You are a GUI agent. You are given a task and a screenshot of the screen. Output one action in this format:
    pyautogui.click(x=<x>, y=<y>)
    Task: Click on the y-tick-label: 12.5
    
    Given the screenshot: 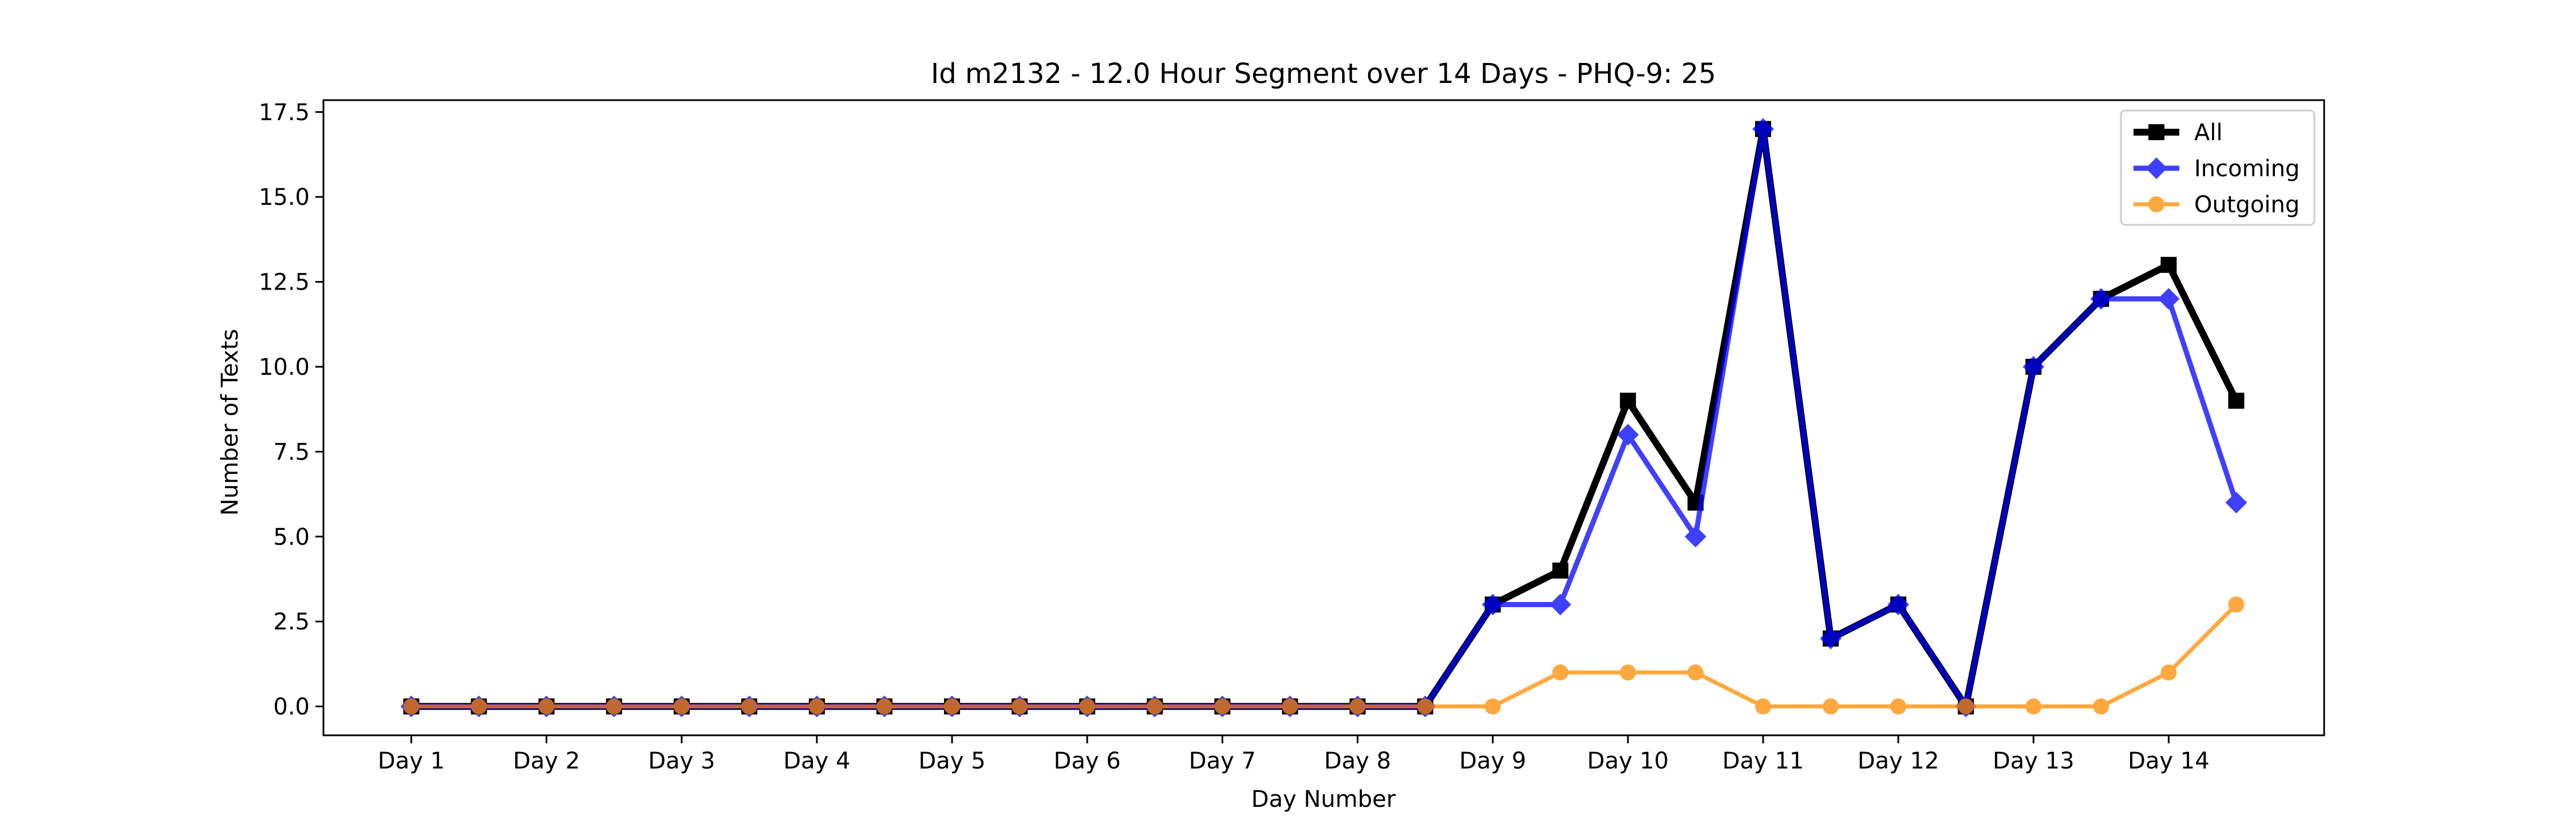 What is the action you would take?
    pyautogui.click(x=284, y=283)
    